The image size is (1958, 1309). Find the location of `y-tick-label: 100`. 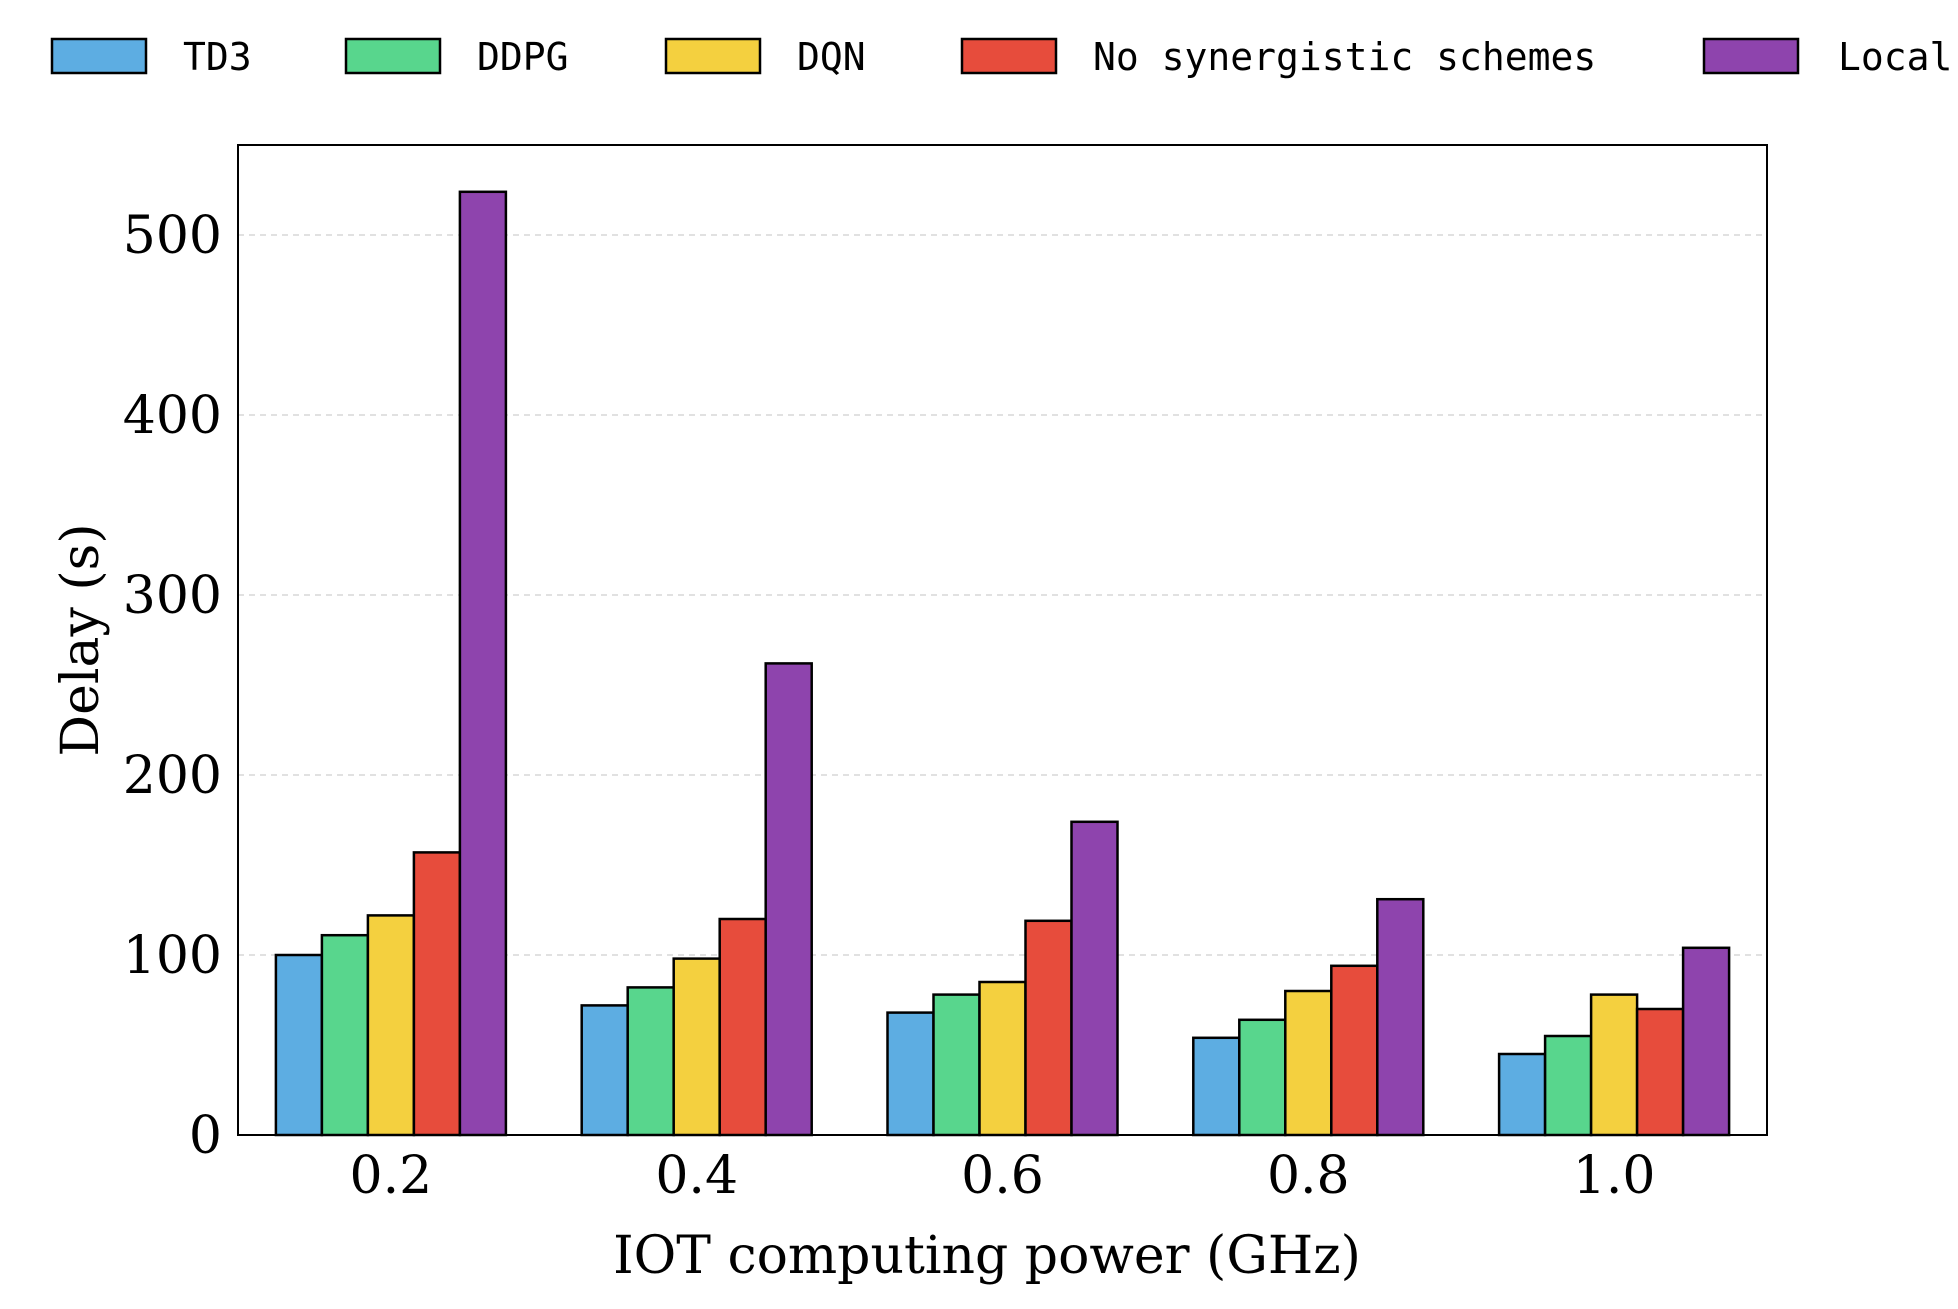

y-tick-label: 100 is located at coordinates (172, 956).